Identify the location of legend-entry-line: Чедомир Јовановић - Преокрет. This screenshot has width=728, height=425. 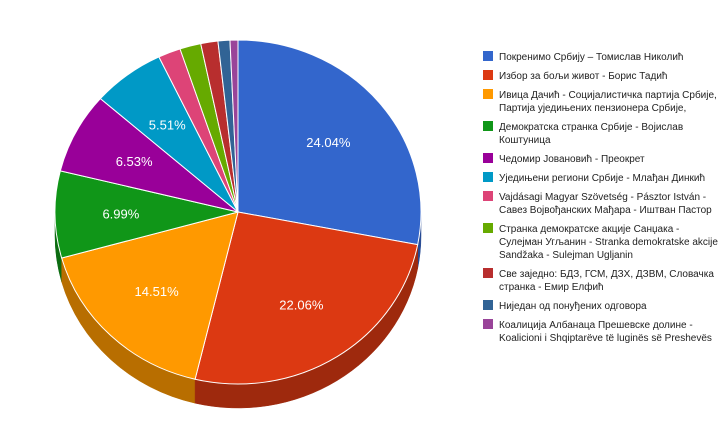
(572, 159).